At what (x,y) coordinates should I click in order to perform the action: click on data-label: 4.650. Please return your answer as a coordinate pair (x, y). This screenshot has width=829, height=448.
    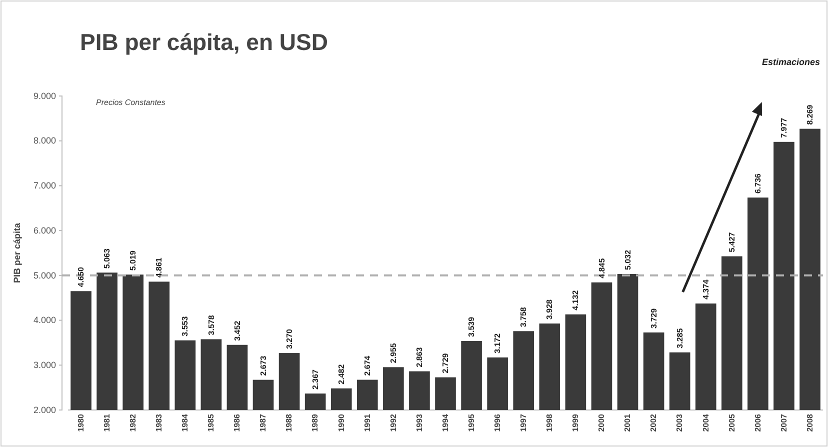
    Looking at the image, I should click on (81, 277).